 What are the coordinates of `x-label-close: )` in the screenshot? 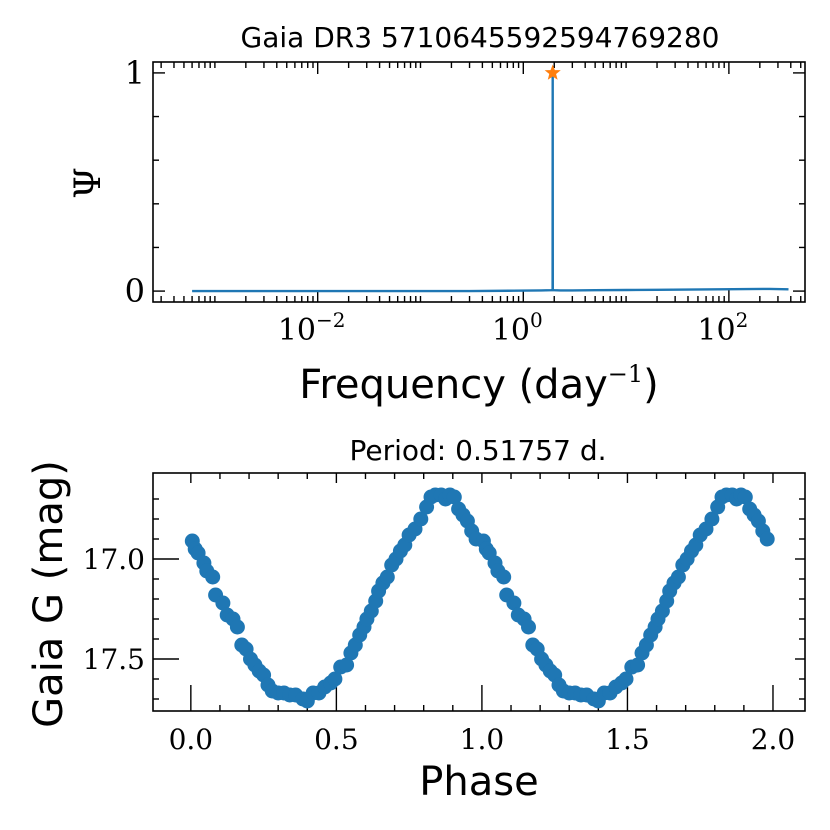 It's located at (651, 385).